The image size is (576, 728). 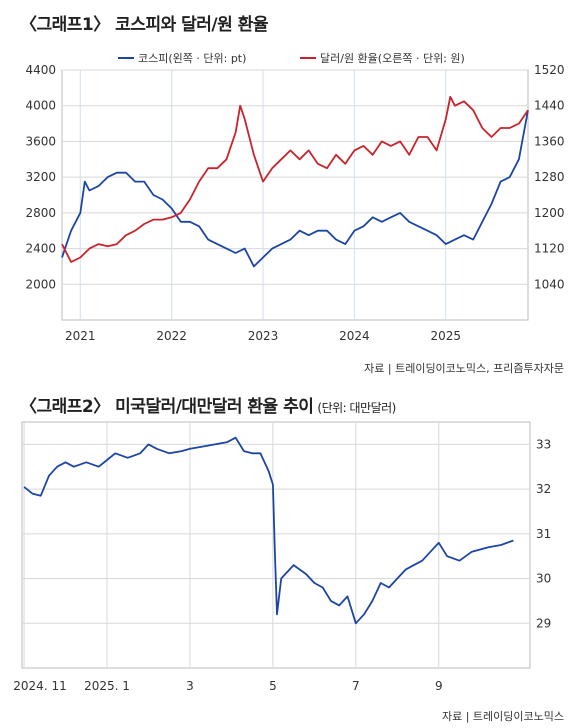 I want to click on chart2-y-tick-label: 31, so click(x=543, y=534).